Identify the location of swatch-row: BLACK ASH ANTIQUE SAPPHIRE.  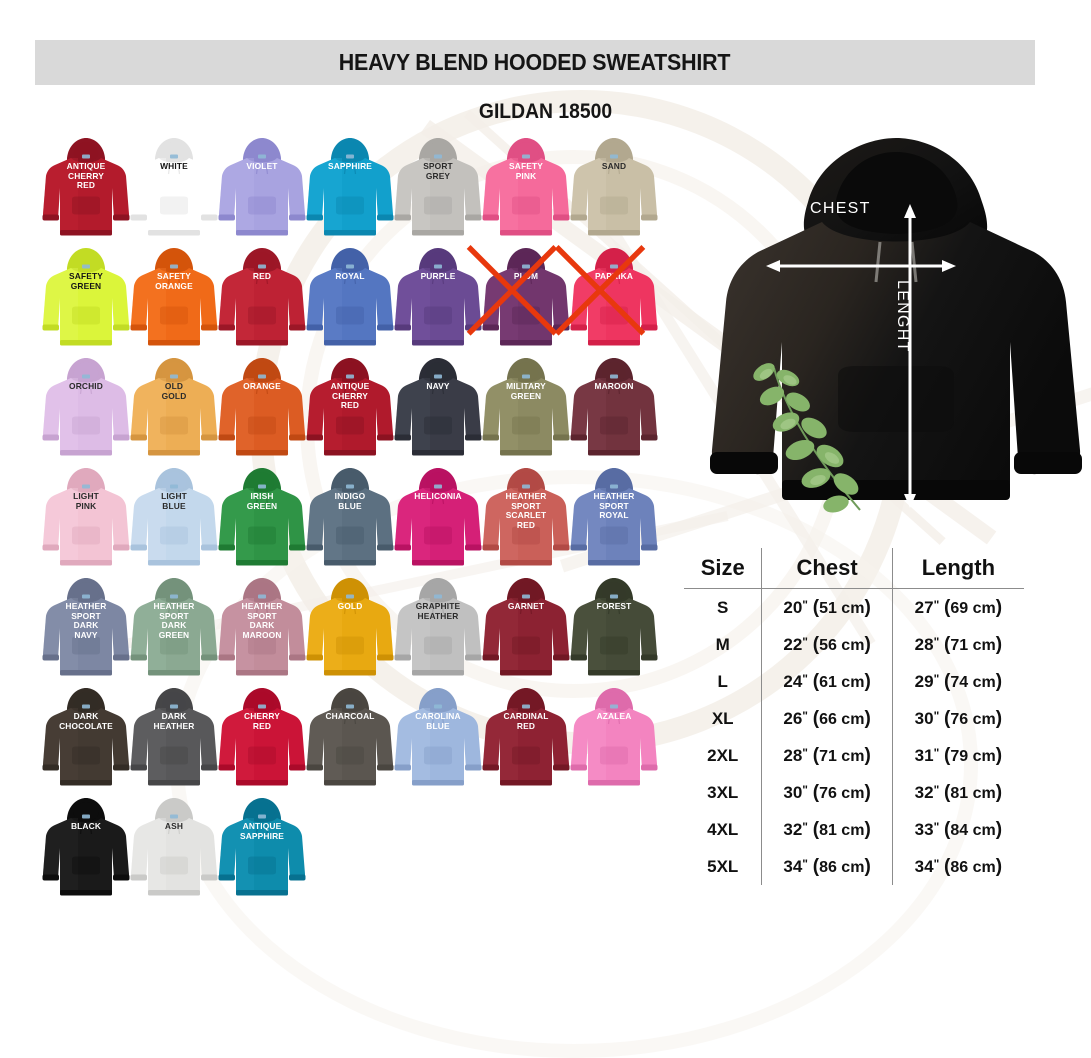
(368, 851).